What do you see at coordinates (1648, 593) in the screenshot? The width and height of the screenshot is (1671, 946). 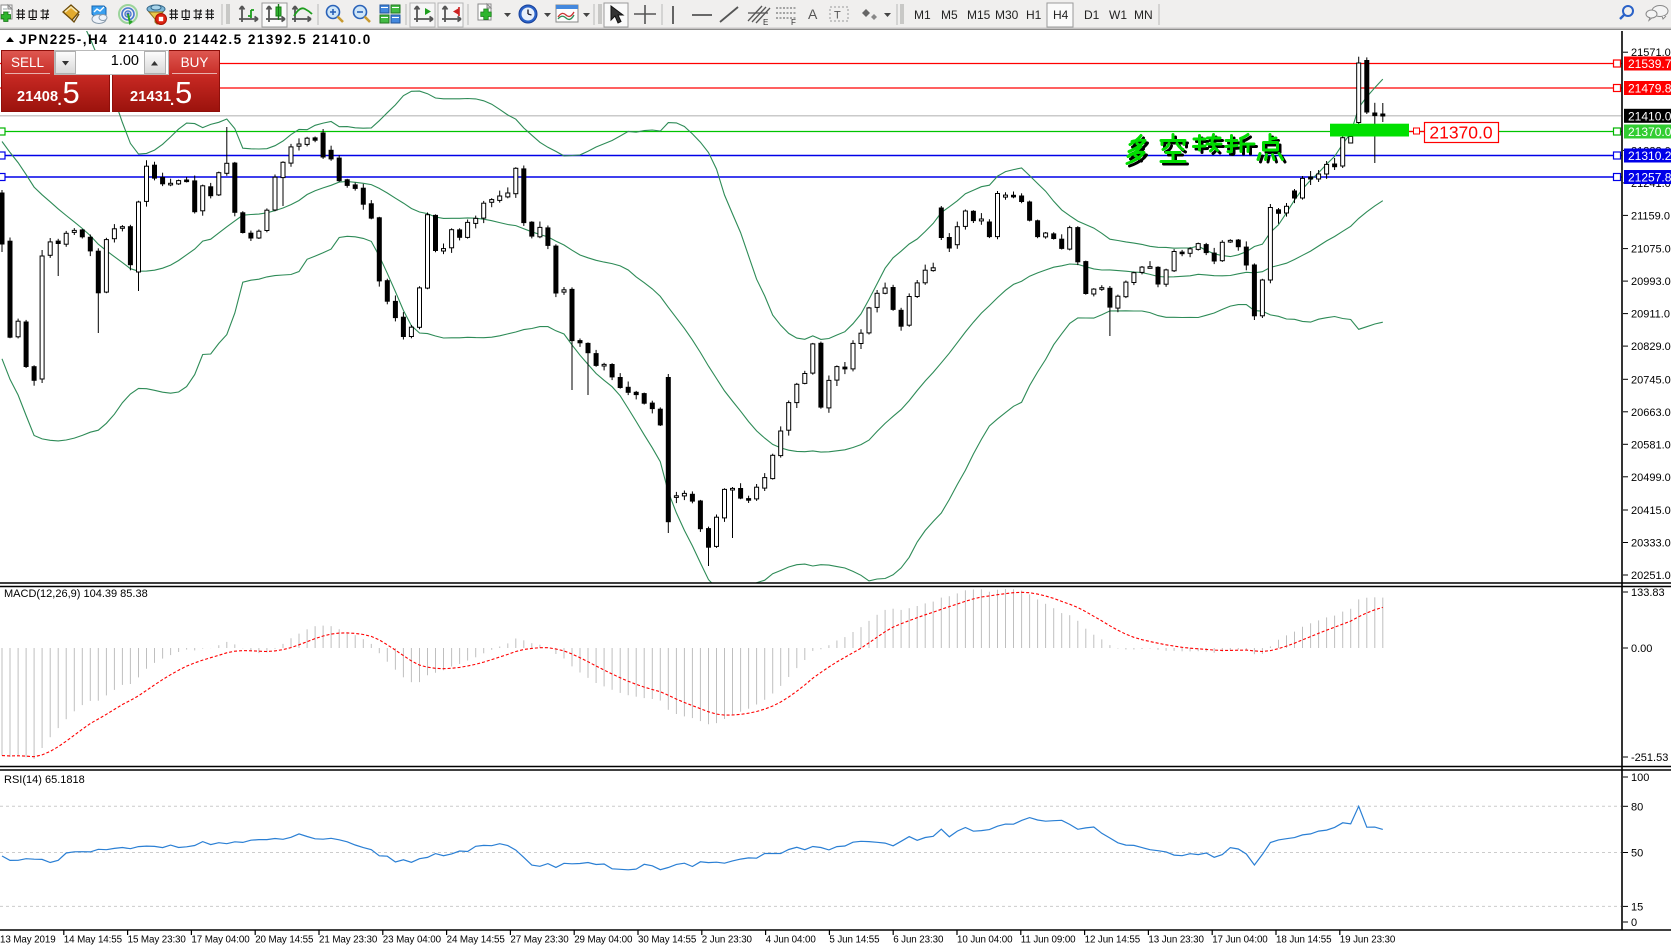 I see `svg-text: 133.83` at bounding box center [1648, 593].